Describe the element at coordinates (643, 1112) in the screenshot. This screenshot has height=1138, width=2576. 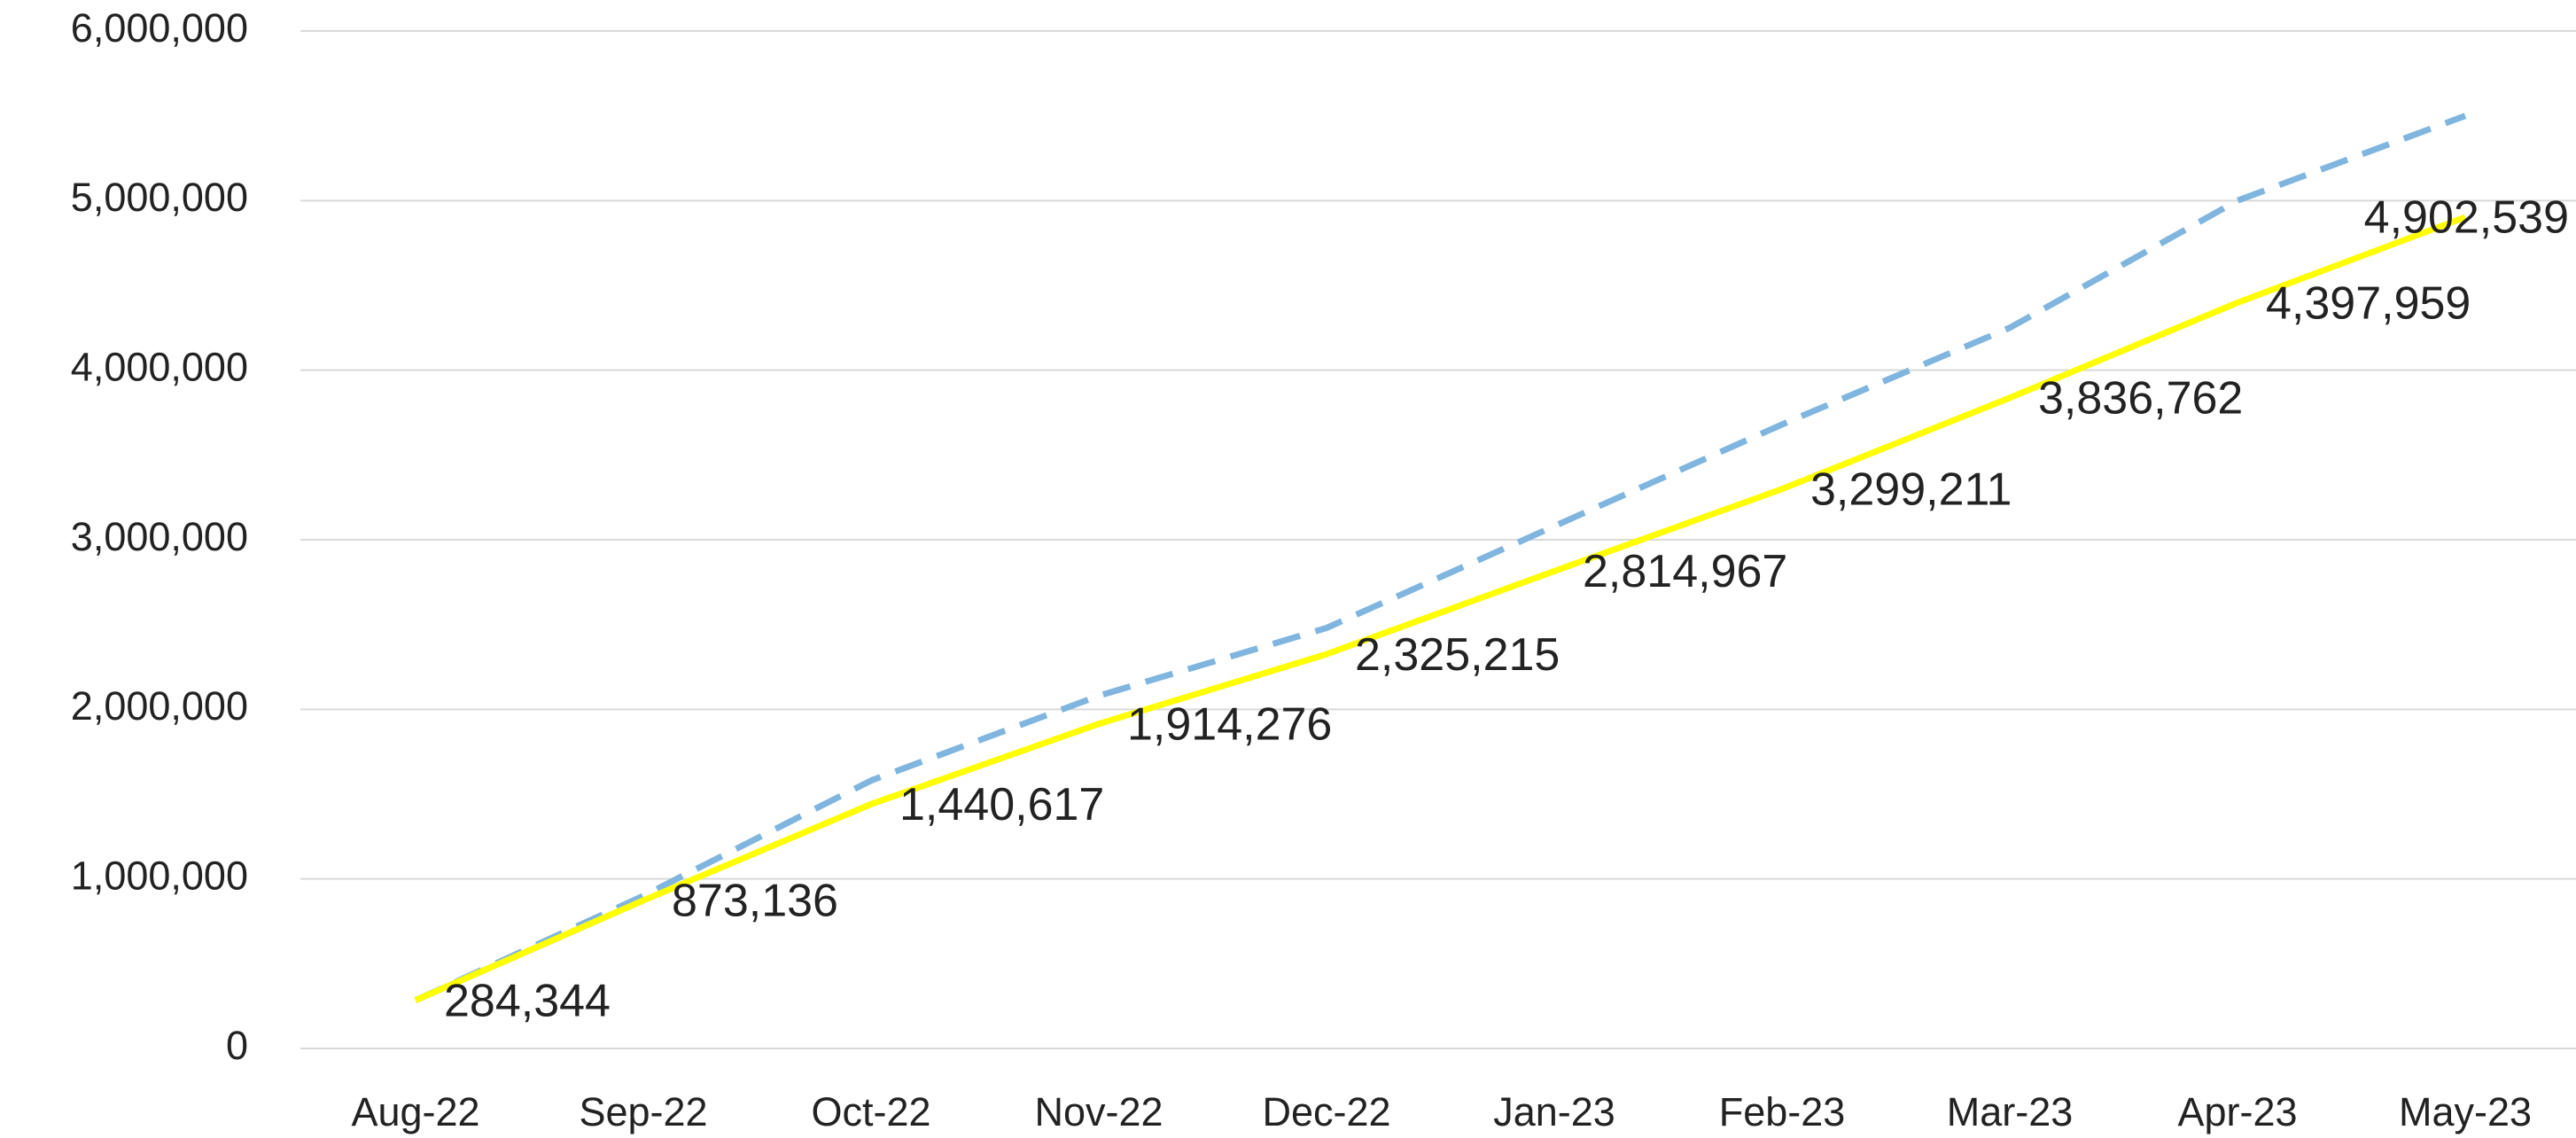
I see `x-tick-label: Sep-22` at that location.